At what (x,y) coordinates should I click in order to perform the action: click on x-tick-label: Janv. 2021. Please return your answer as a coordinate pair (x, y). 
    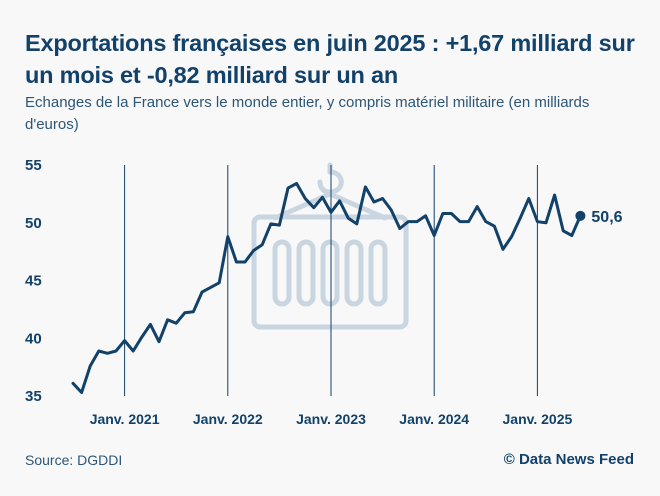
    Looking at the image, I should click on (125, 419).